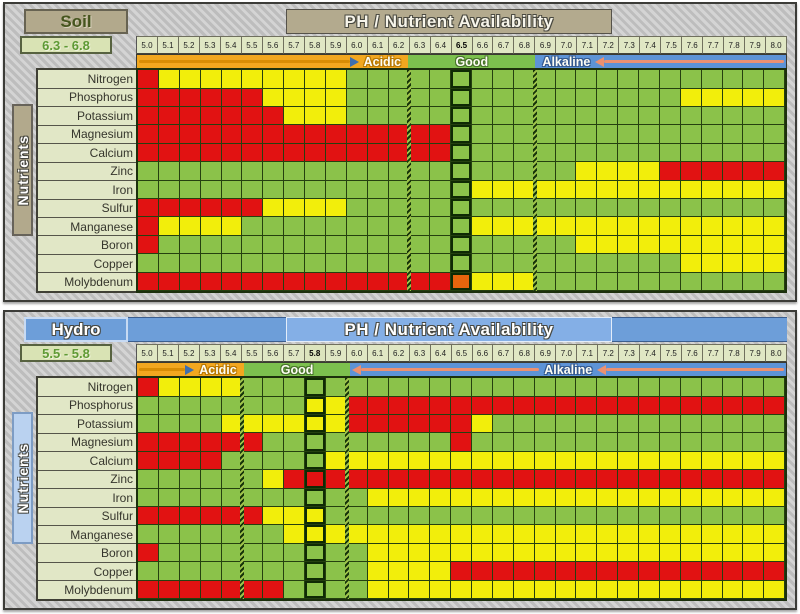  What do you see at coordinates (190, 370) in the screenshot?
I see `zone-acidic: Acidic` at bounding box center [190, 370].